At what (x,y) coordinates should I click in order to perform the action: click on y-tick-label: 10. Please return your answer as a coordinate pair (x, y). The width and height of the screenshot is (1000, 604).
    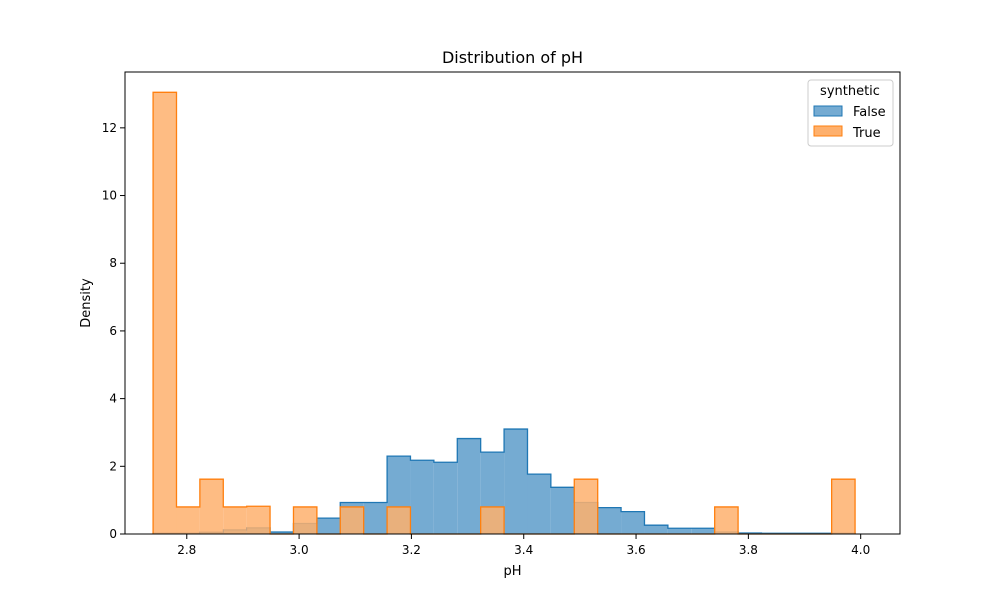
    Looking at the image, I should click on (109, 196).